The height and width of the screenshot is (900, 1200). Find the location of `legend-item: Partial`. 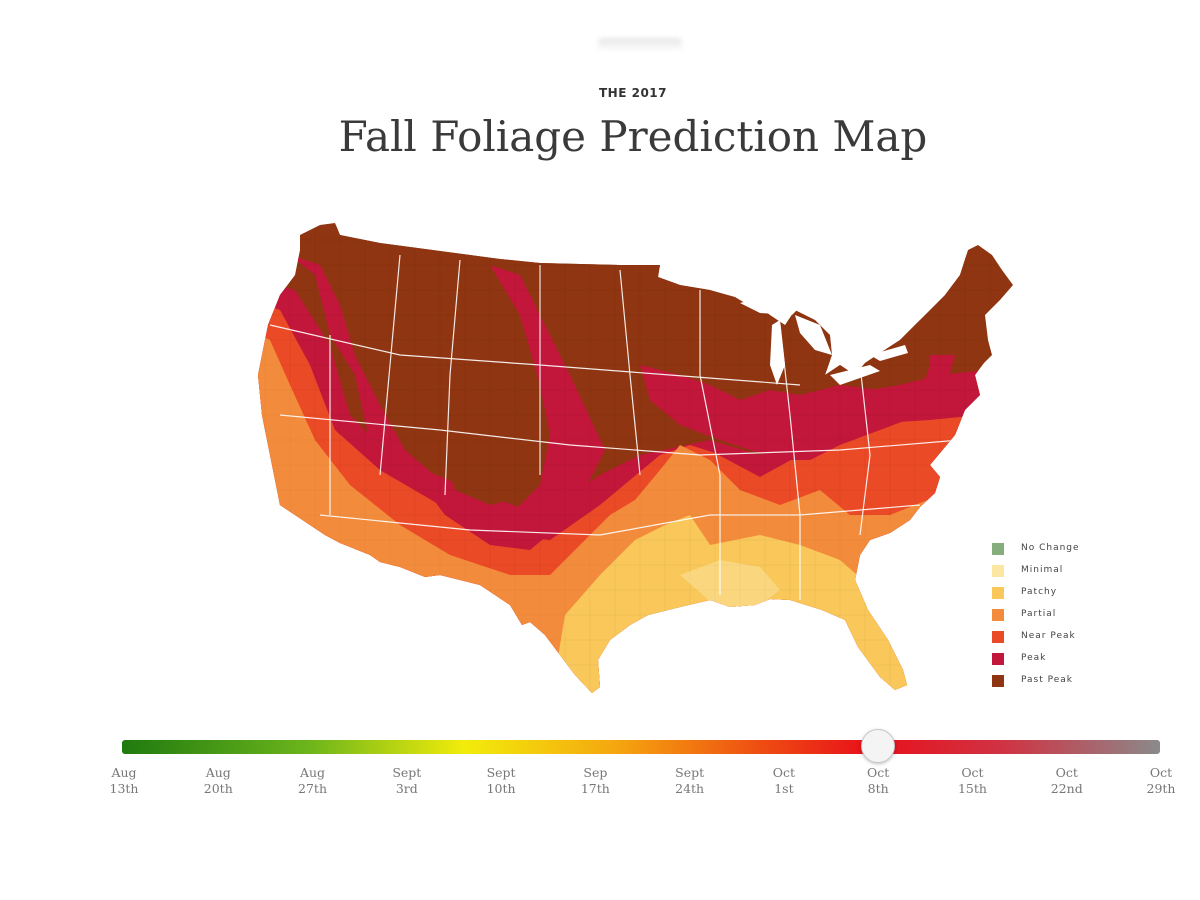

legend-item: Partial is located at coordinates (1060, 619).